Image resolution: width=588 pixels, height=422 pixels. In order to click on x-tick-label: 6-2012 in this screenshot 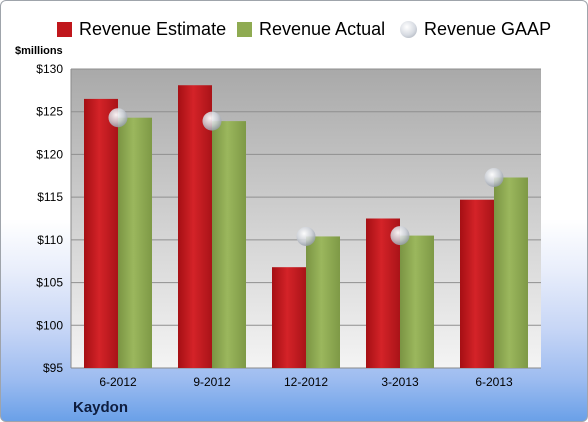, I will do `click(118, 382)`.